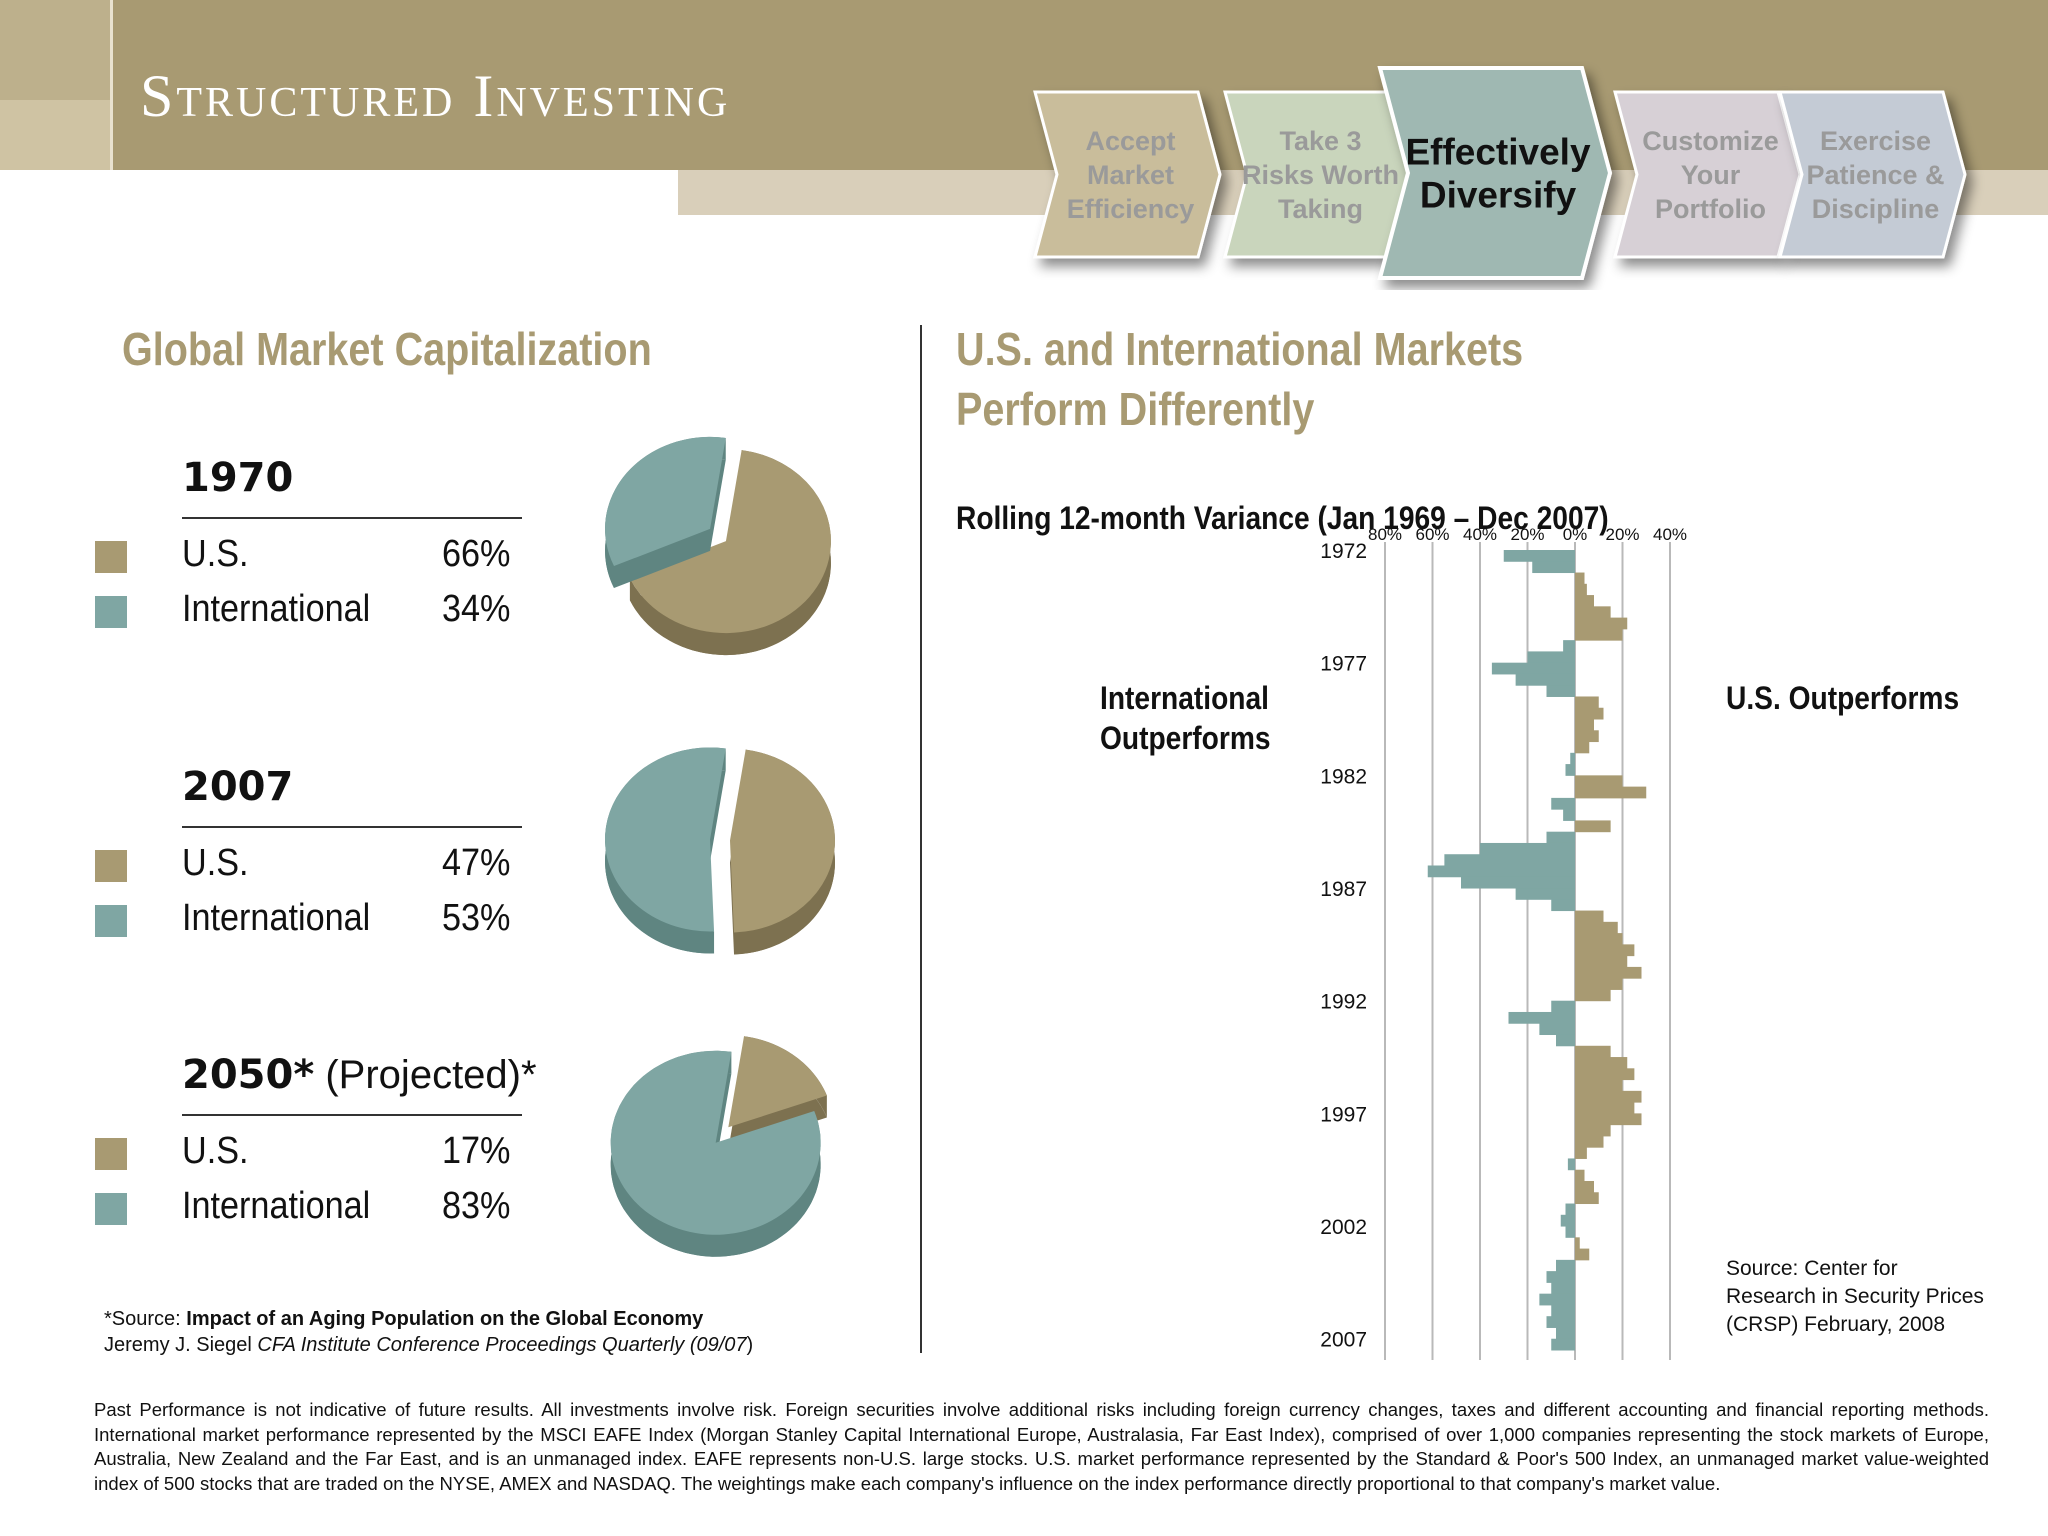 The image size is (2048, 1536). Describe the element at coordinates (55, 50) in the screenshot. I see `header-corner-block-dark` at that location.